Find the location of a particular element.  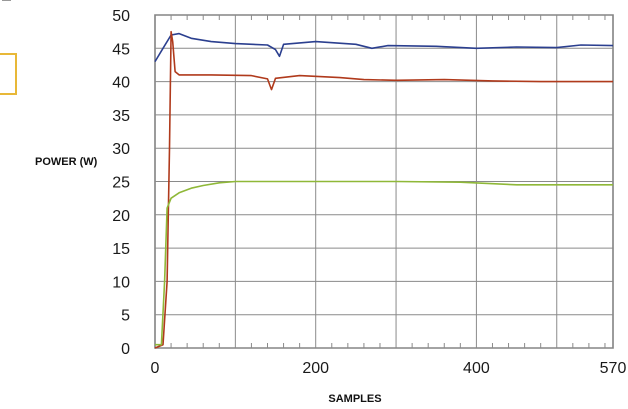

y-tick-label: 15 is located at coordinates (121, 249).